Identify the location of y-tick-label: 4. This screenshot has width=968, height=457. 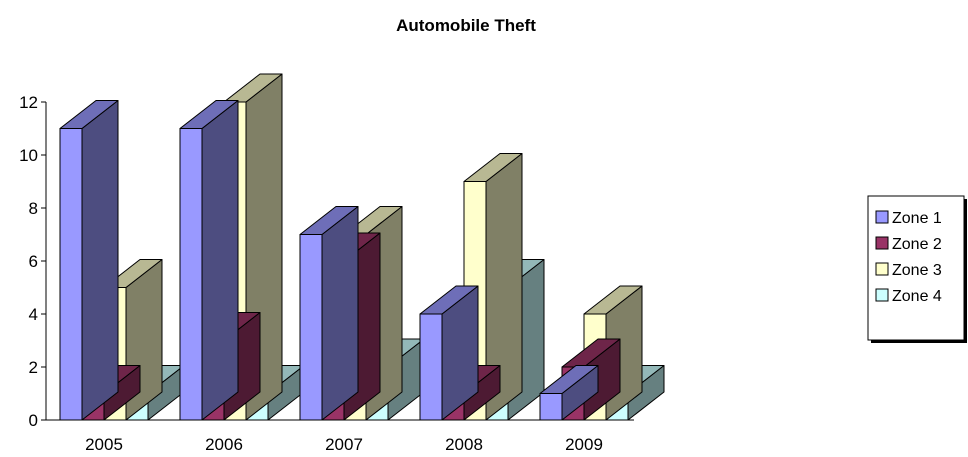
(33, 314).